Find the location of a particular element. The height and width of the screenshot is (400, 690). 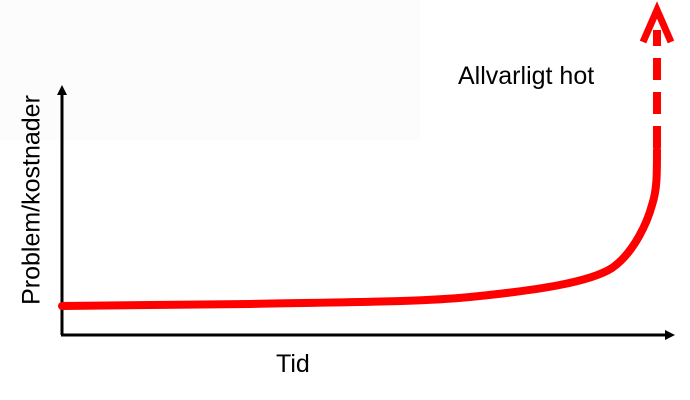

serious-threat-label: Allvarligt hot is located at coordinates (526, 76).